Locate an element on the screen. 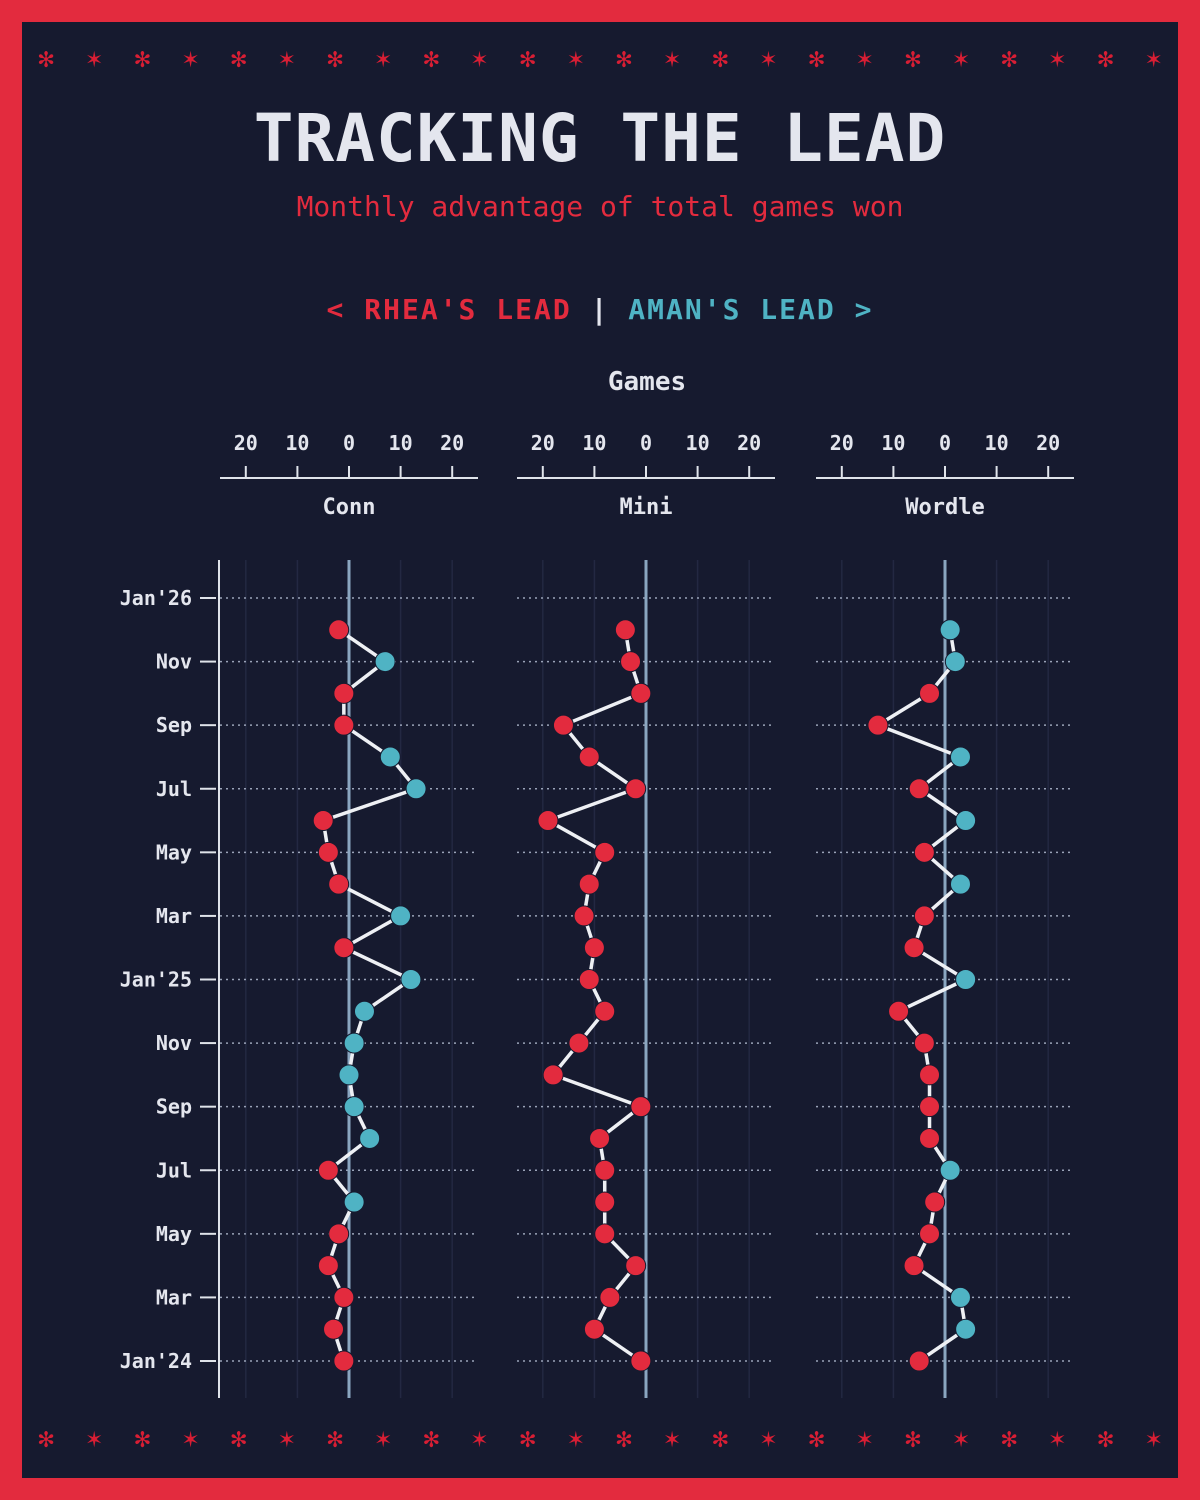 Image resolution: width=1200 pixels, height=1500 pixels. y-tick-label: Jan'25 is located at coordinates (156, 980).